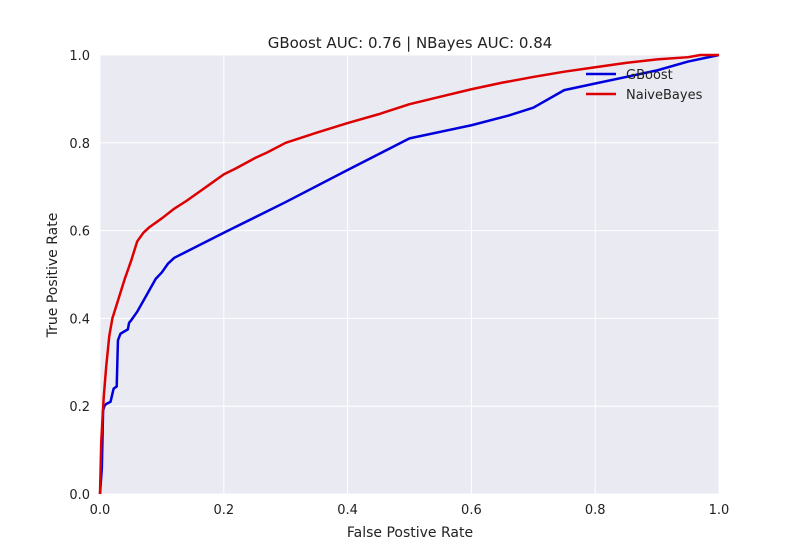 The height and width of the screenshot is (550, 800). I want to click on chart-title: GBoost AUC: 0.76 | NBayes AUC: 0.84, so click(410, 43).